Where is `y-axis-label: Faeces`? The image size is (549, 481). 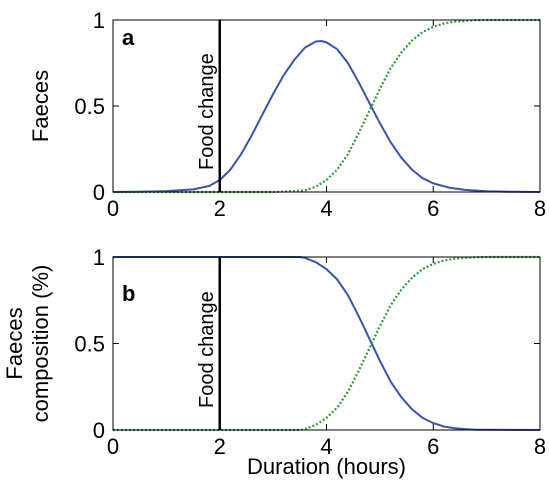 y-axis-label: Faeces is located at coordinates (40, 106).